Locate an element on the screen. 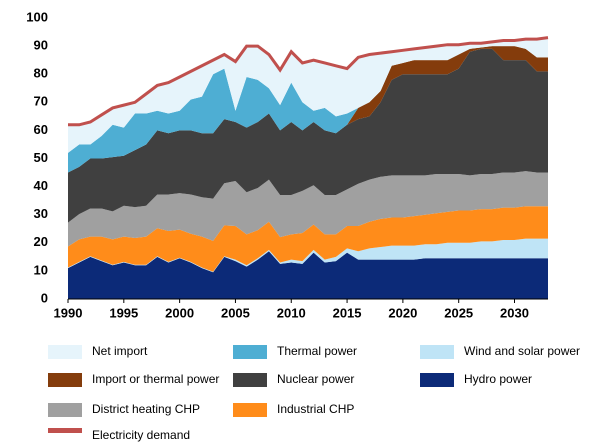 Image resolution: width=597 pixels, height=444 pixels. legend-label: Electricity demand is located at coordinates (141, 435).